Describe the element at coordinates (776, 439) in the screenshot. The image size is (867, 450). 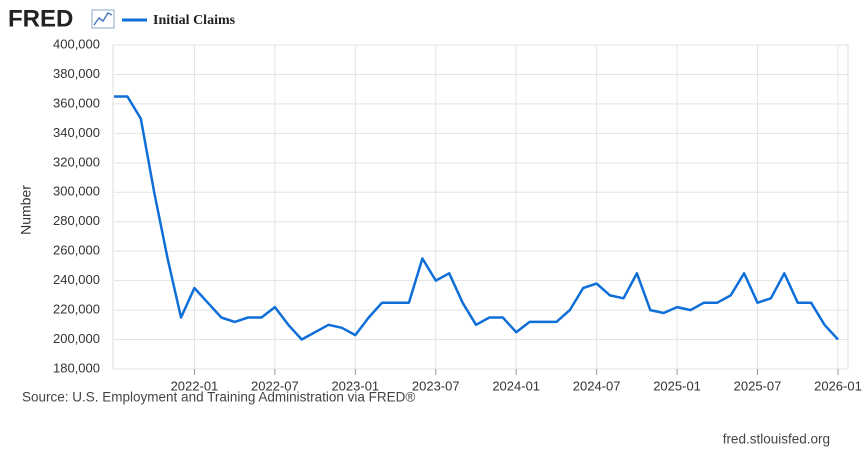
I see `site: fred.stlouisfed.org` at that location.